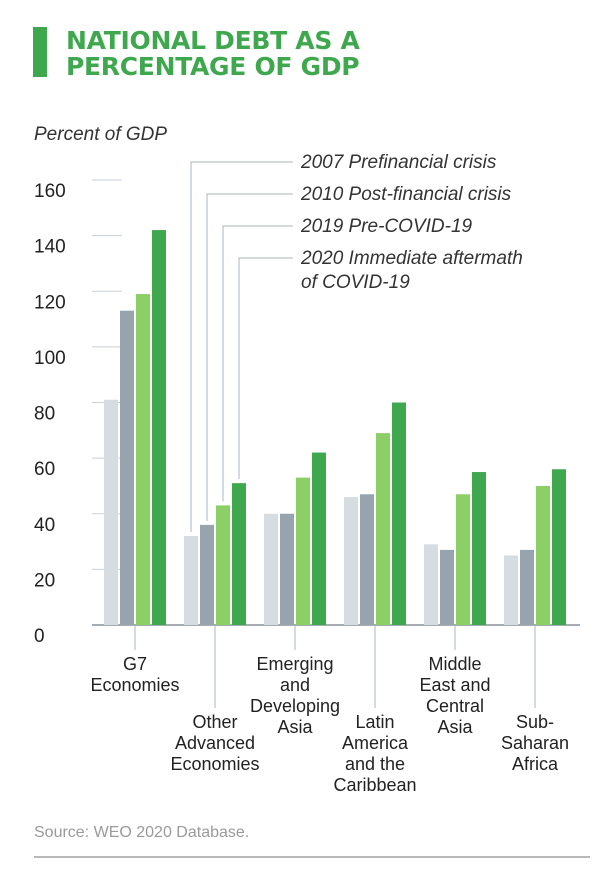  Describe the element at coordinates (214, 722) in the screenshot. I see `category-label: Other` at that location.